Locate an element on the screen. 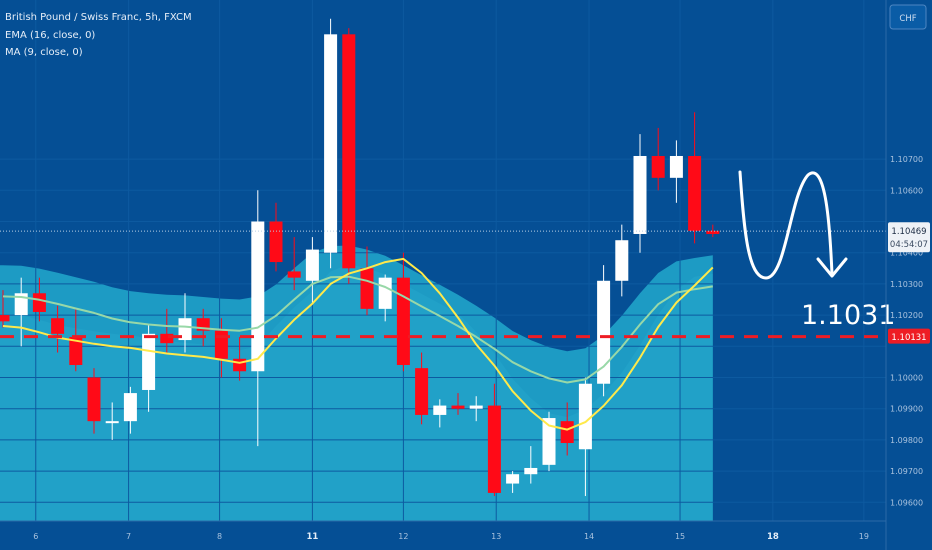 Image resolution: width=932 pixels, height=550 pixels. currency-label: CHF is located at coordinates (907, 19).